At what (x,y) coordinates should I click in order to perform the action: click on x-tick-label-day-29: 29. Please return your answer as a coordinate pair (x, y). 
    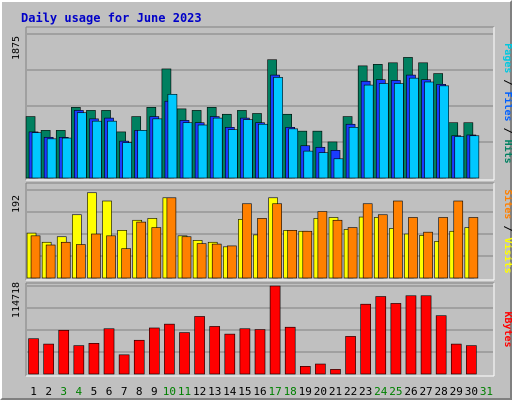
    Looking at the image, I should click on (456, 391).